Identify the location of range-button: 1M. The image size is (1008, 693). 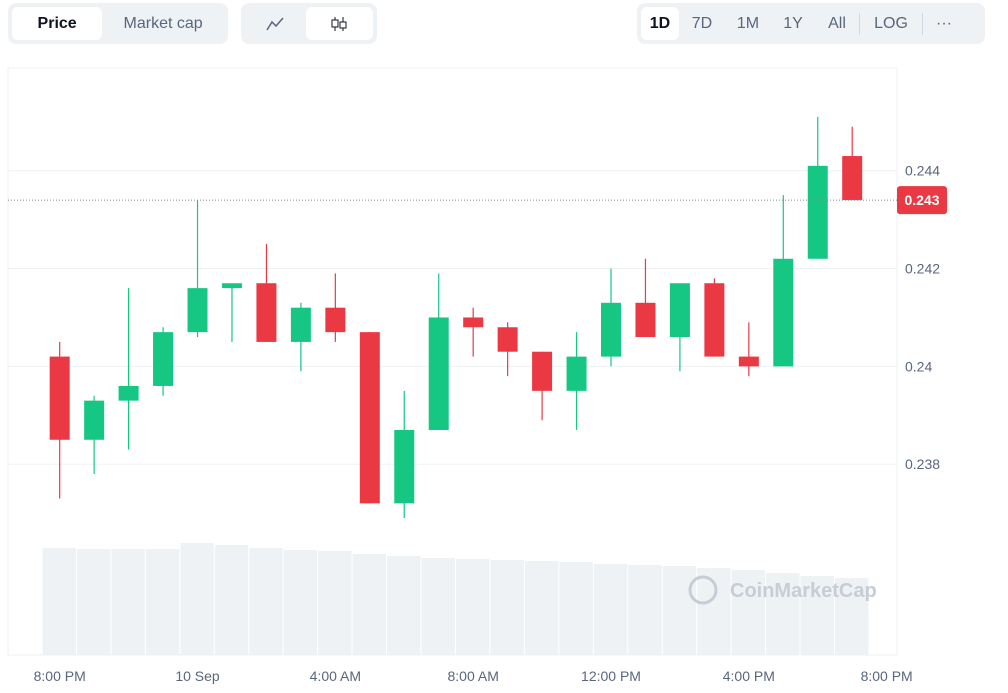
(748, 23).